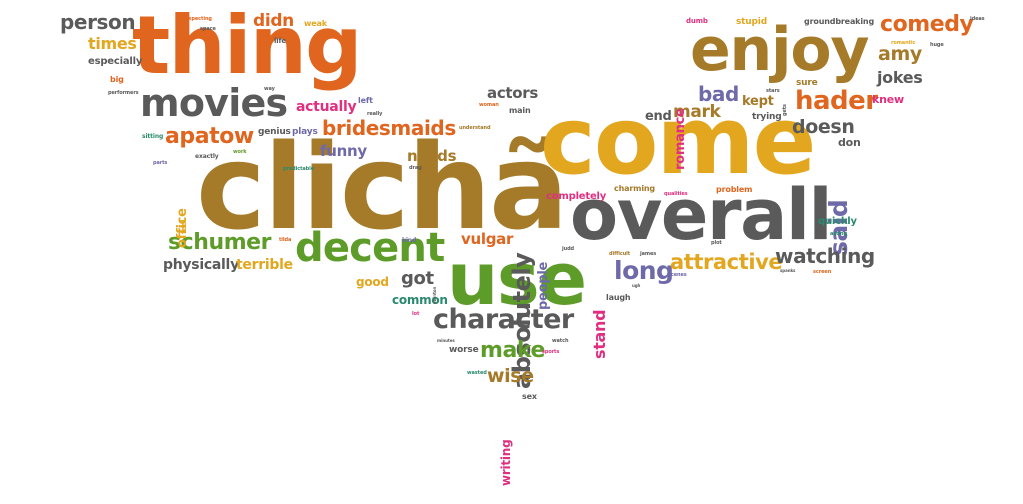 This screenshot has height=504, width=1023. I want to click on word-left: left, so click(365, 100).